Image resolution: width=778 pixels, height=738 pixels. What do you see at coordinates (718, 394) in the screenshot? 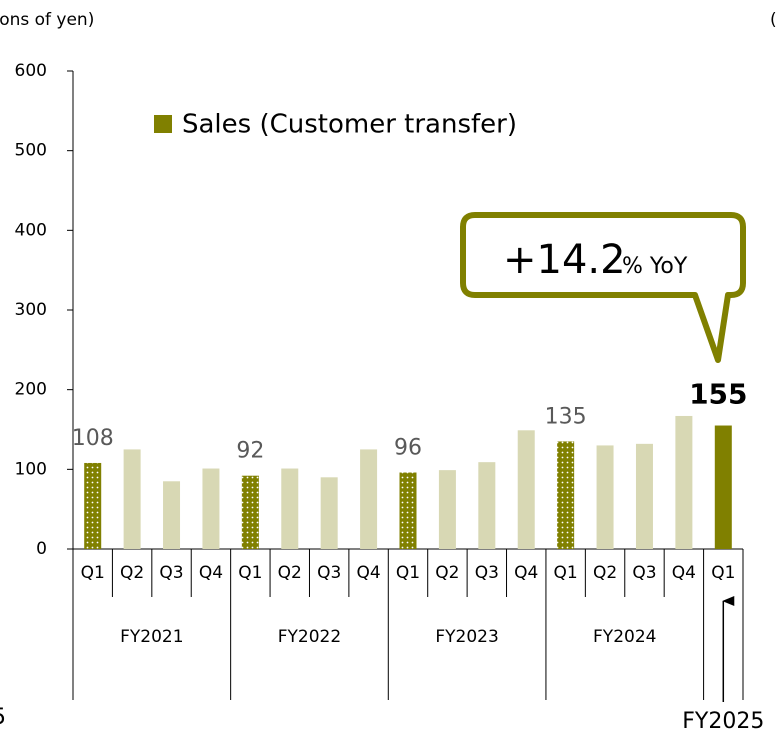
I see `value-label: 155` at bounding box center [718, 394].